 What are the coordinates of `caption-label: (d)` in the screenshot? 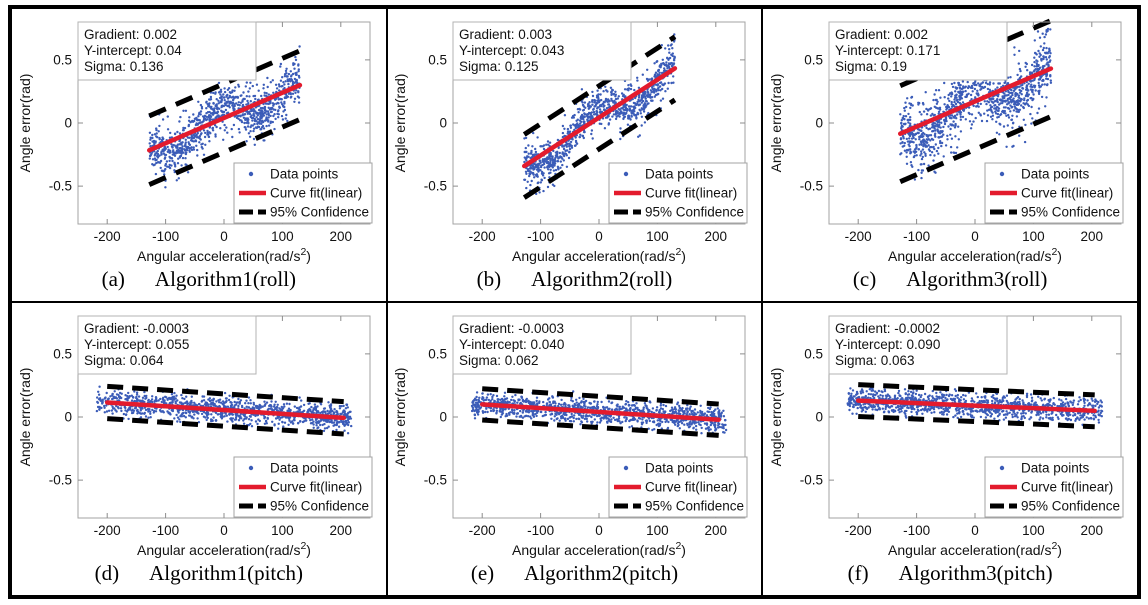 It's located at (107, 573).